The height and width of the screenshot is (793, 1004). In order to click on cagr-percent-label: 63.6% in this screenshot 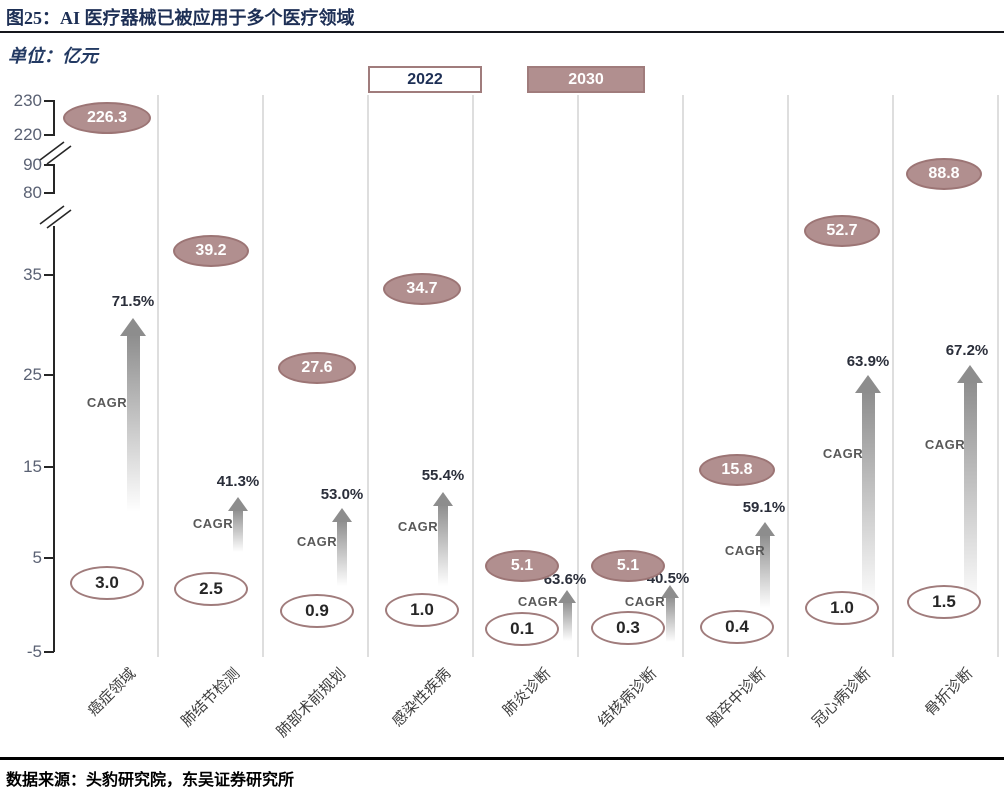, I will do `click(565, 579)`.